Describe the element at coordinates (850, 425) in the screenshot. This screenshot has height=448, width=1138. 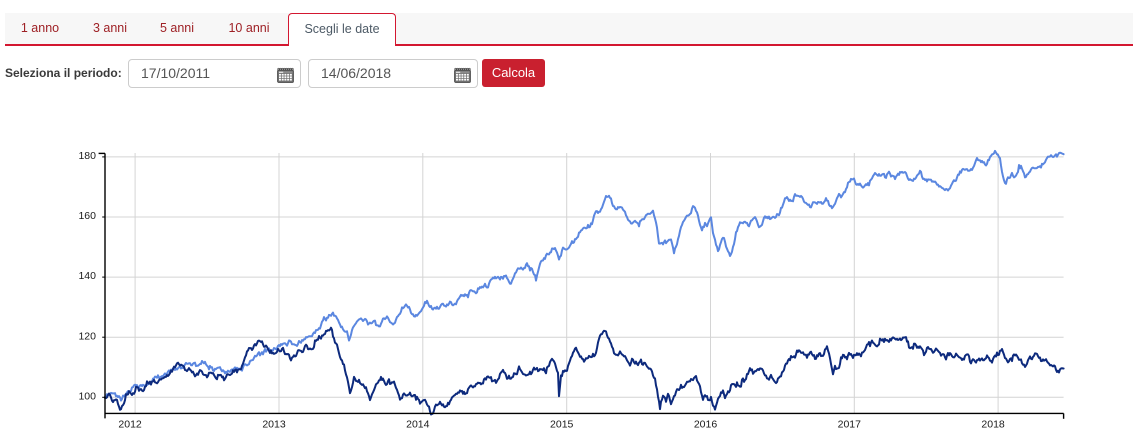
I see `svg-text: 2017` at that location.